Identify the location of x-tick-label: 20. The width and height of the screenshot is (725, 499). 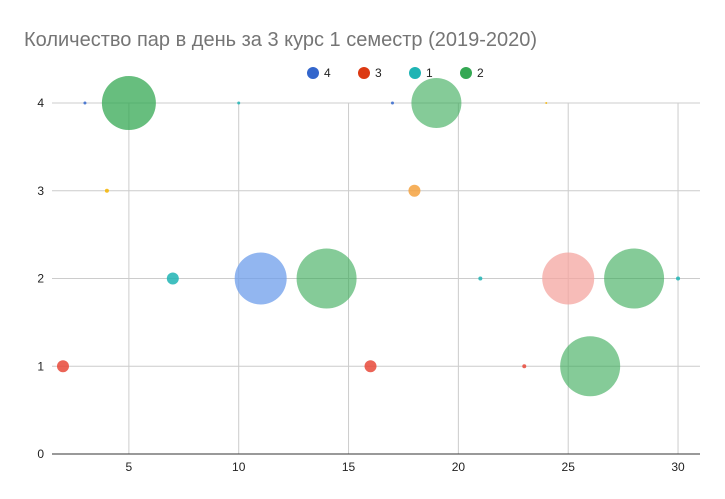
(459, 467).